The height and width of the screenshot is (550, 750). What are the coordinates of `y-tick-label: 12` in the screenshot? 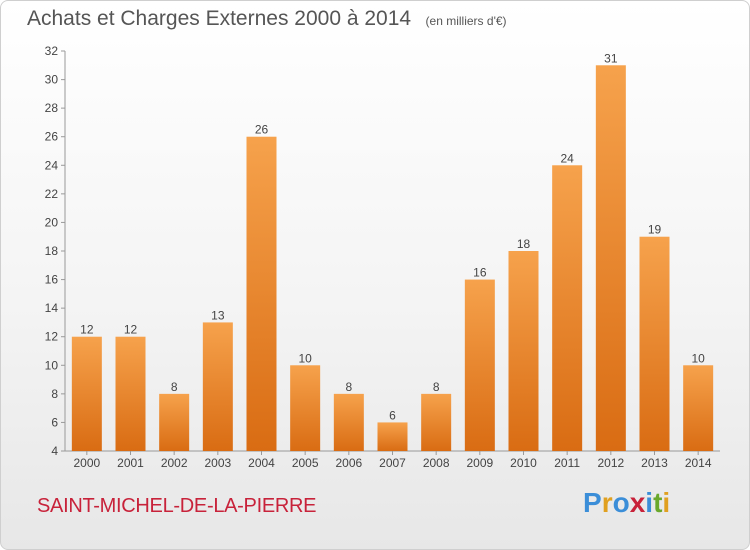 It's located at (52, 337).